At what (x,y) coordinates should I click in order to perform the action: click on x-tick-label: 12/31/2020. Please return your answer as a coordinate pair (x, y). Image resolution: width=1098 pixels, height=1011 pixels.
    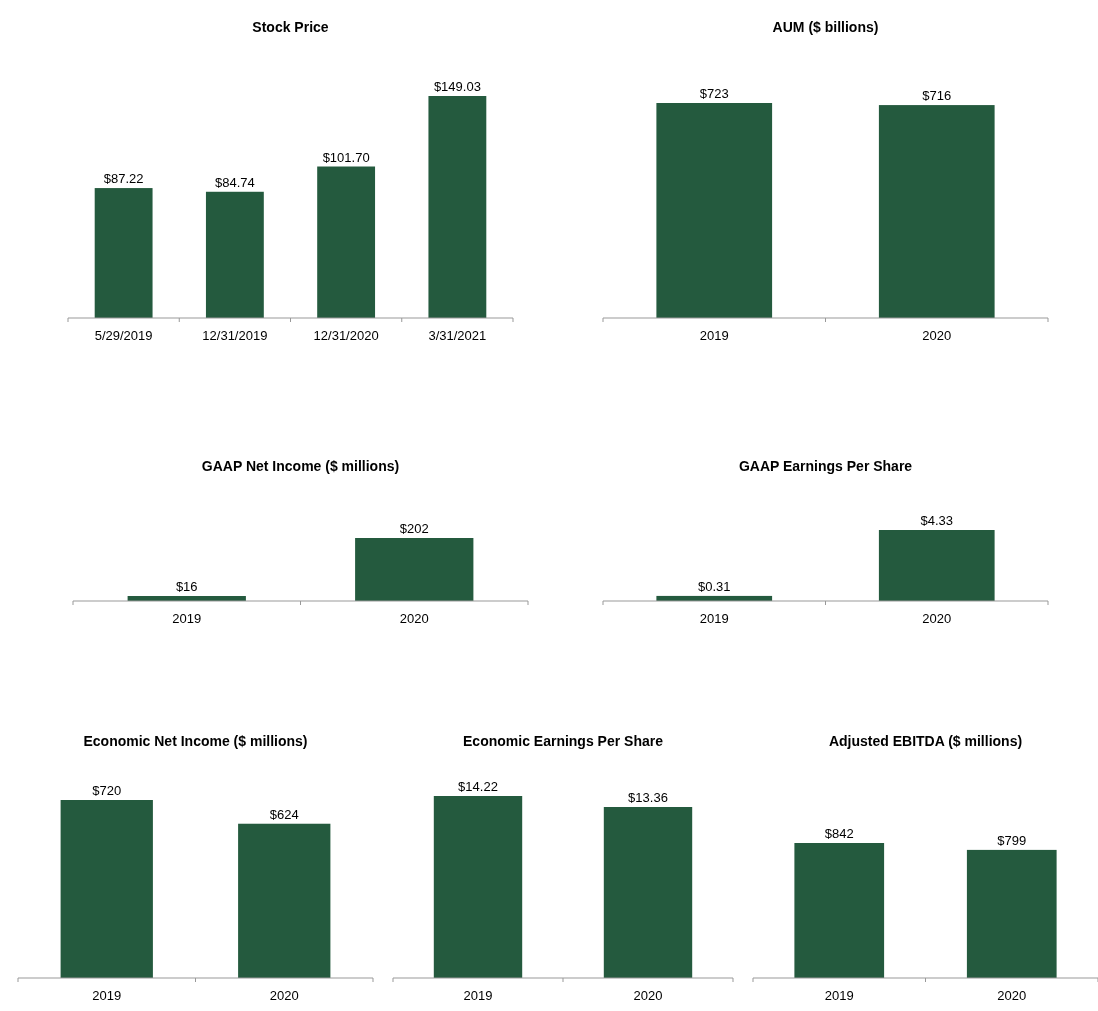
    Looking at the image, I should click on (346, 335).